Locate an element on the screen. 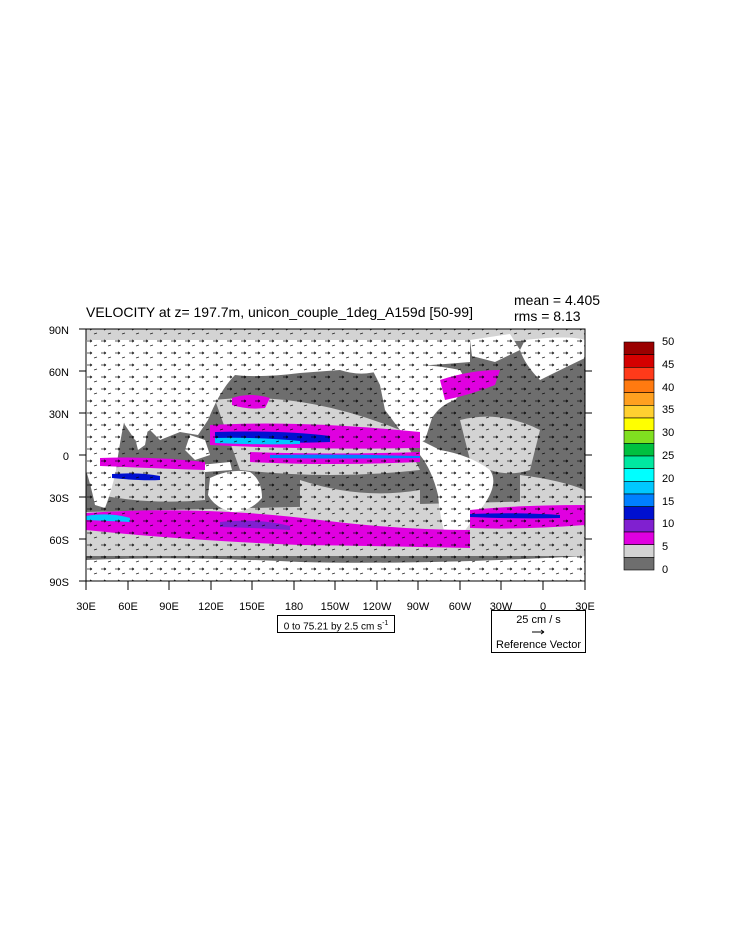 The height and width of the screenshot is (945, 733). lon-label: 150E is located at coordinates (252, 607).